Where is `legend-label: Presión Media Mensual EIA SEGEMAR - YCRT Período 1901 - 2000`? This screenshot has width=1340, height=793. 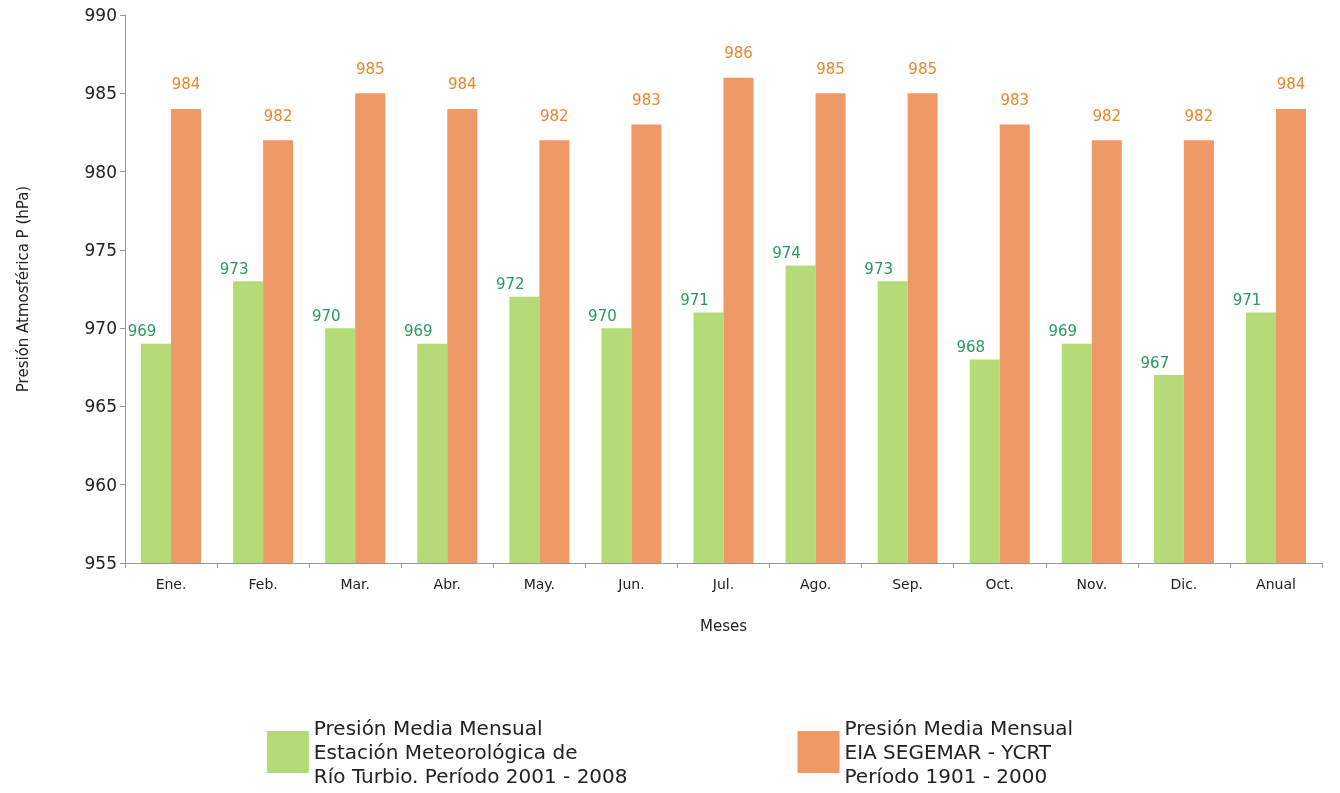 legend-label: Presión Media Mensual EIA SEGEMAR - YCRT Período 1901 - 2000 is located at coordinates (959, 752).